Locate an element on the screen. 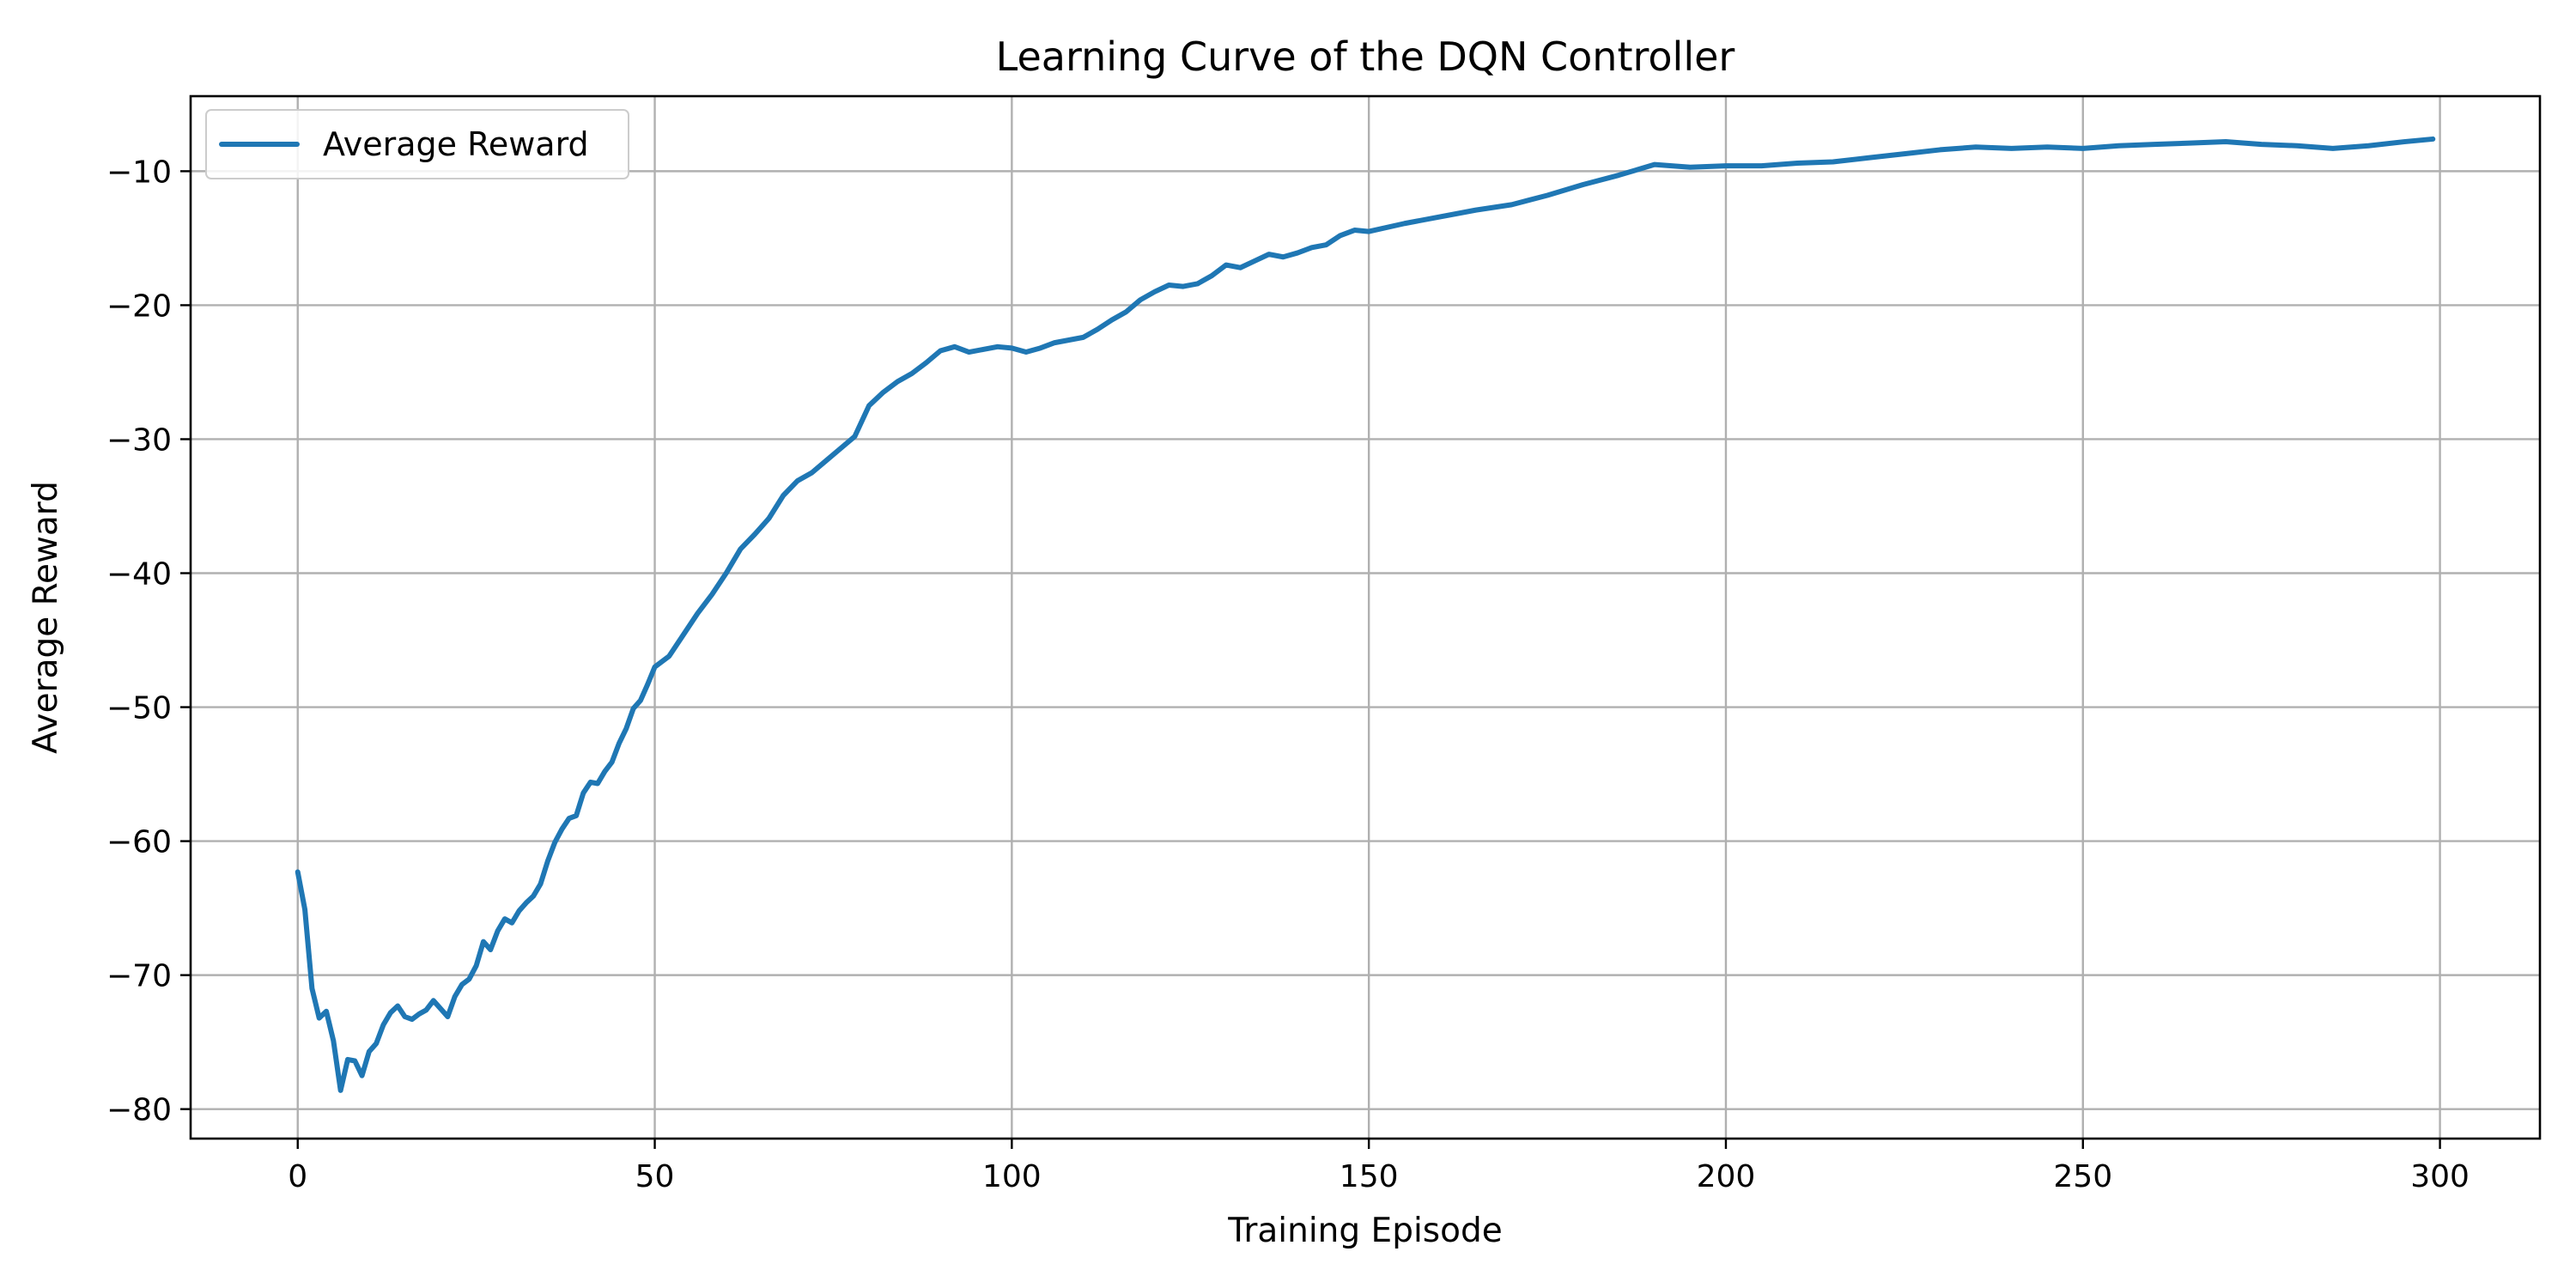 The image size is (2576, 1288). y-tick-label: −70 is located at coordinates (139, 976).